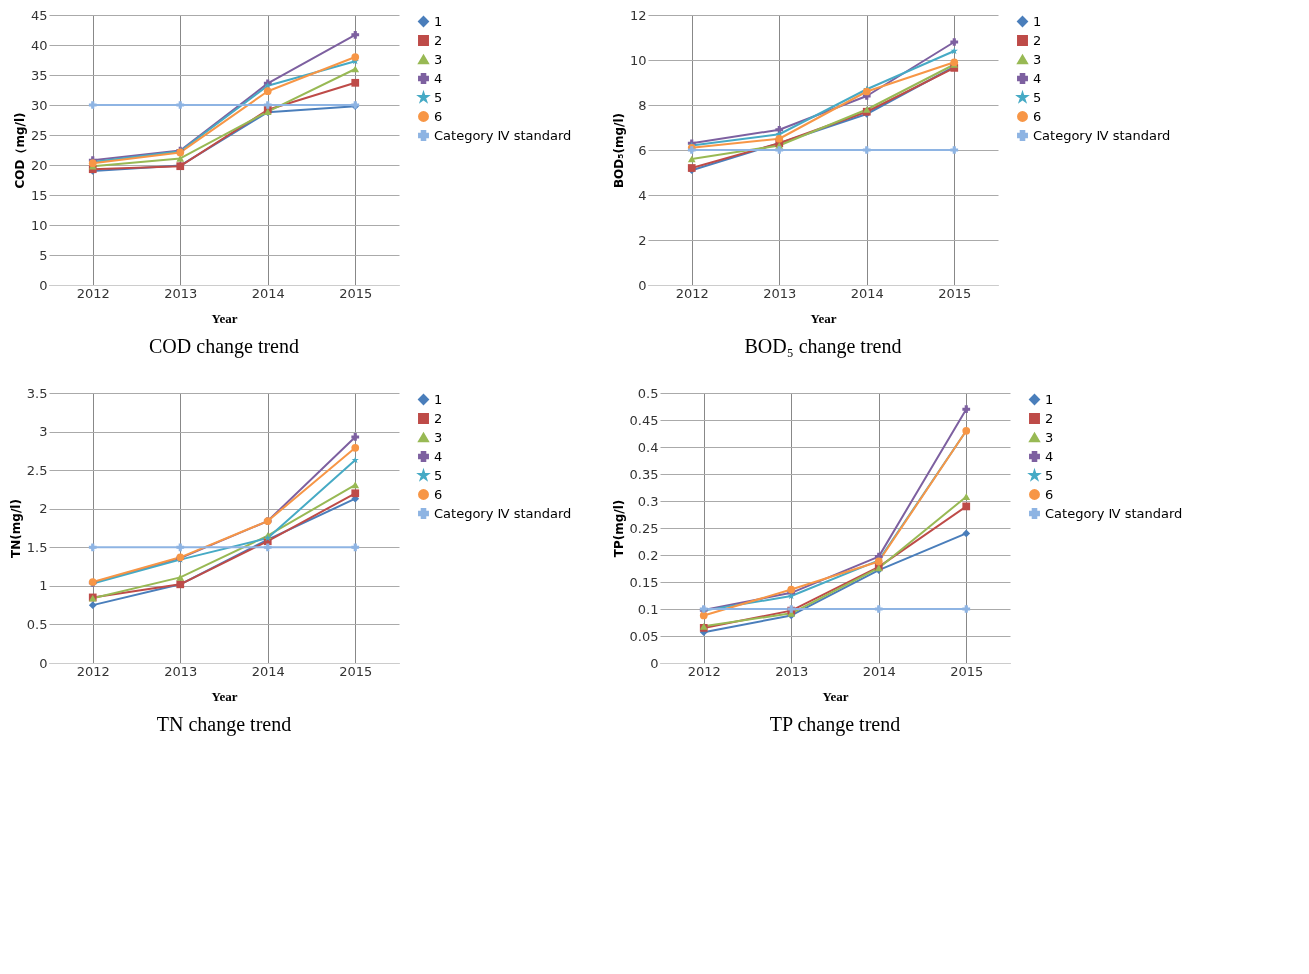 This screenshot has width=1309, height=974. Describe the element at coordinates (43, 586) in the screenshot. I see `y-tick-label: 1` at that location.